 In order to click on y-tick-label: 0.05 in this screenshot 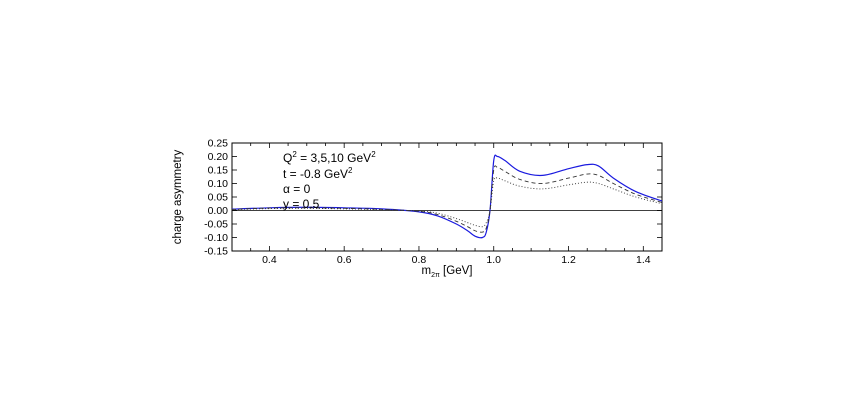, I will do `click(218, 198)`.